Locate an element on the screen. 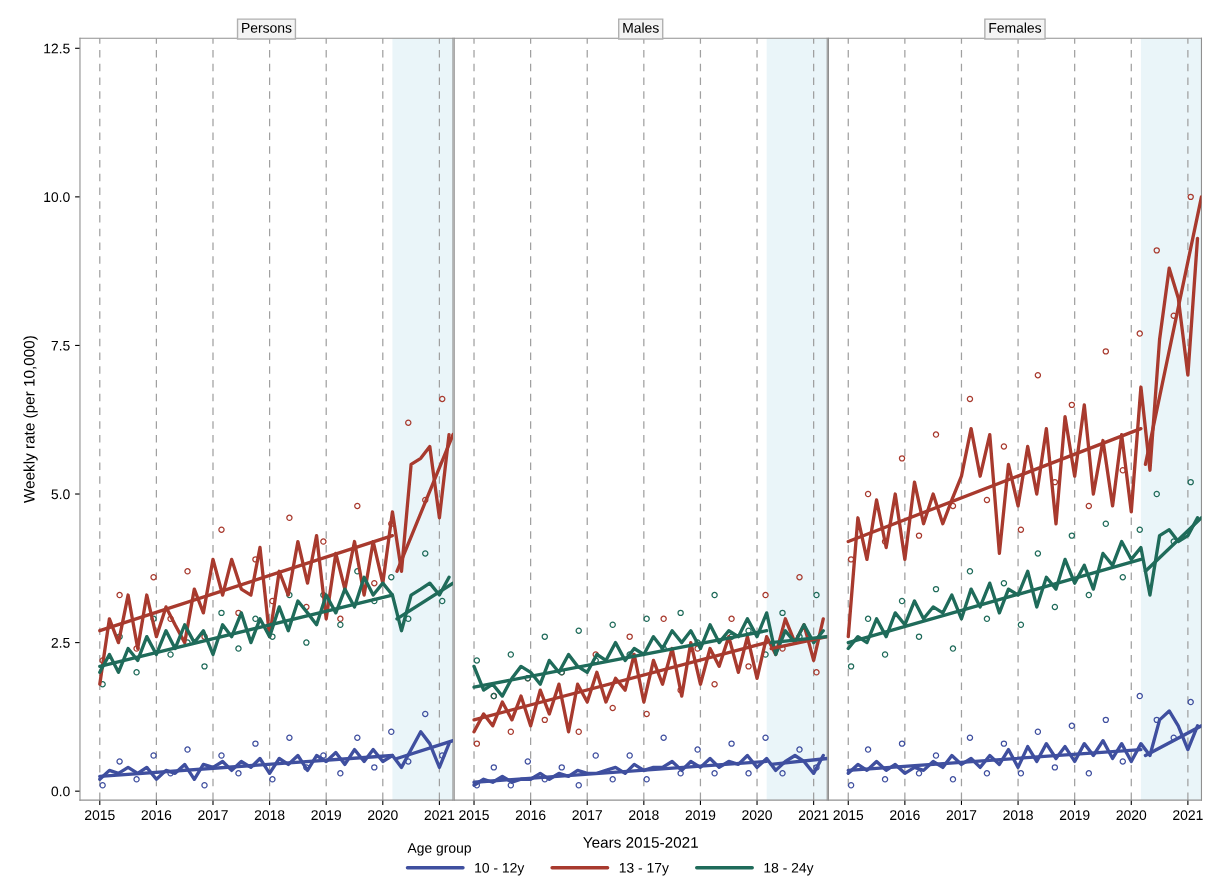  legend-label: 18 - 24y is located at coordinates (789, 869).